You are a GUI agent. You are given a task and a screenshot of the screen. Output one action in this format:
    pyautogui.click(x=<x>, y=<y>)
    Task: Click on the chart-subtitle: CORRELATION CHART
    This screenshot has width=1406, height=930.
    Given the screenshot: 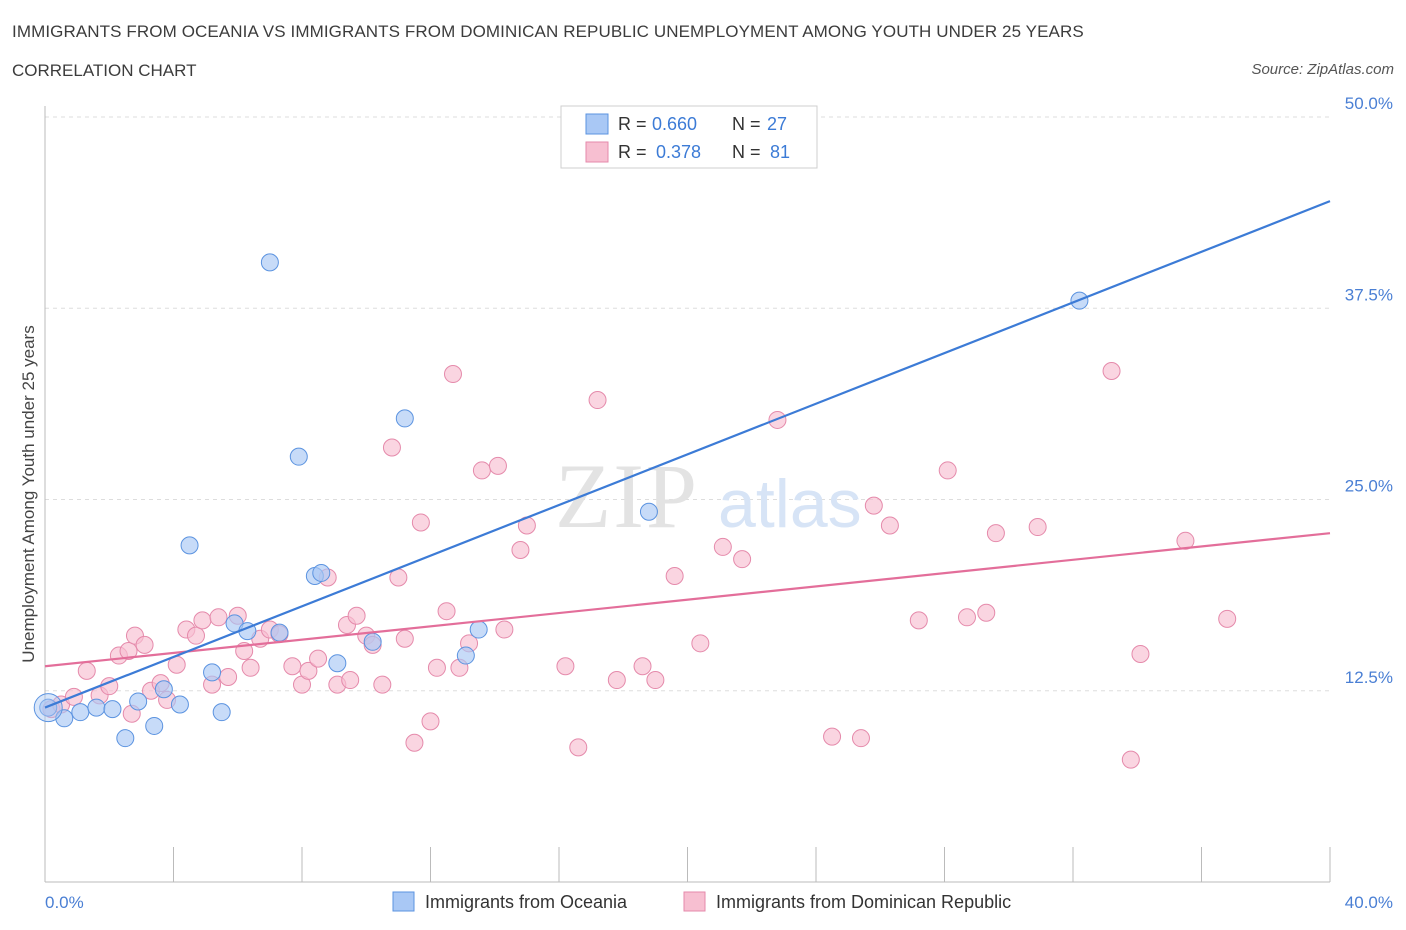 What is the action you would take?
    pyautogui.click(x=104, y=70)
    